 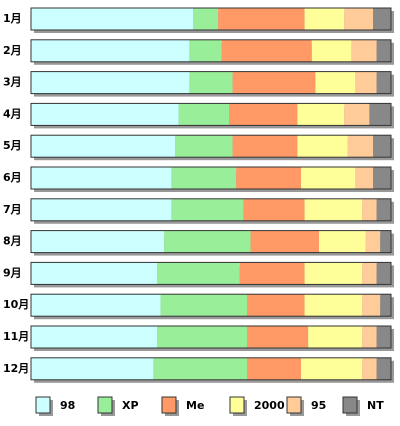 I want to click on category-label: 10月, so click(x=16, y=304).